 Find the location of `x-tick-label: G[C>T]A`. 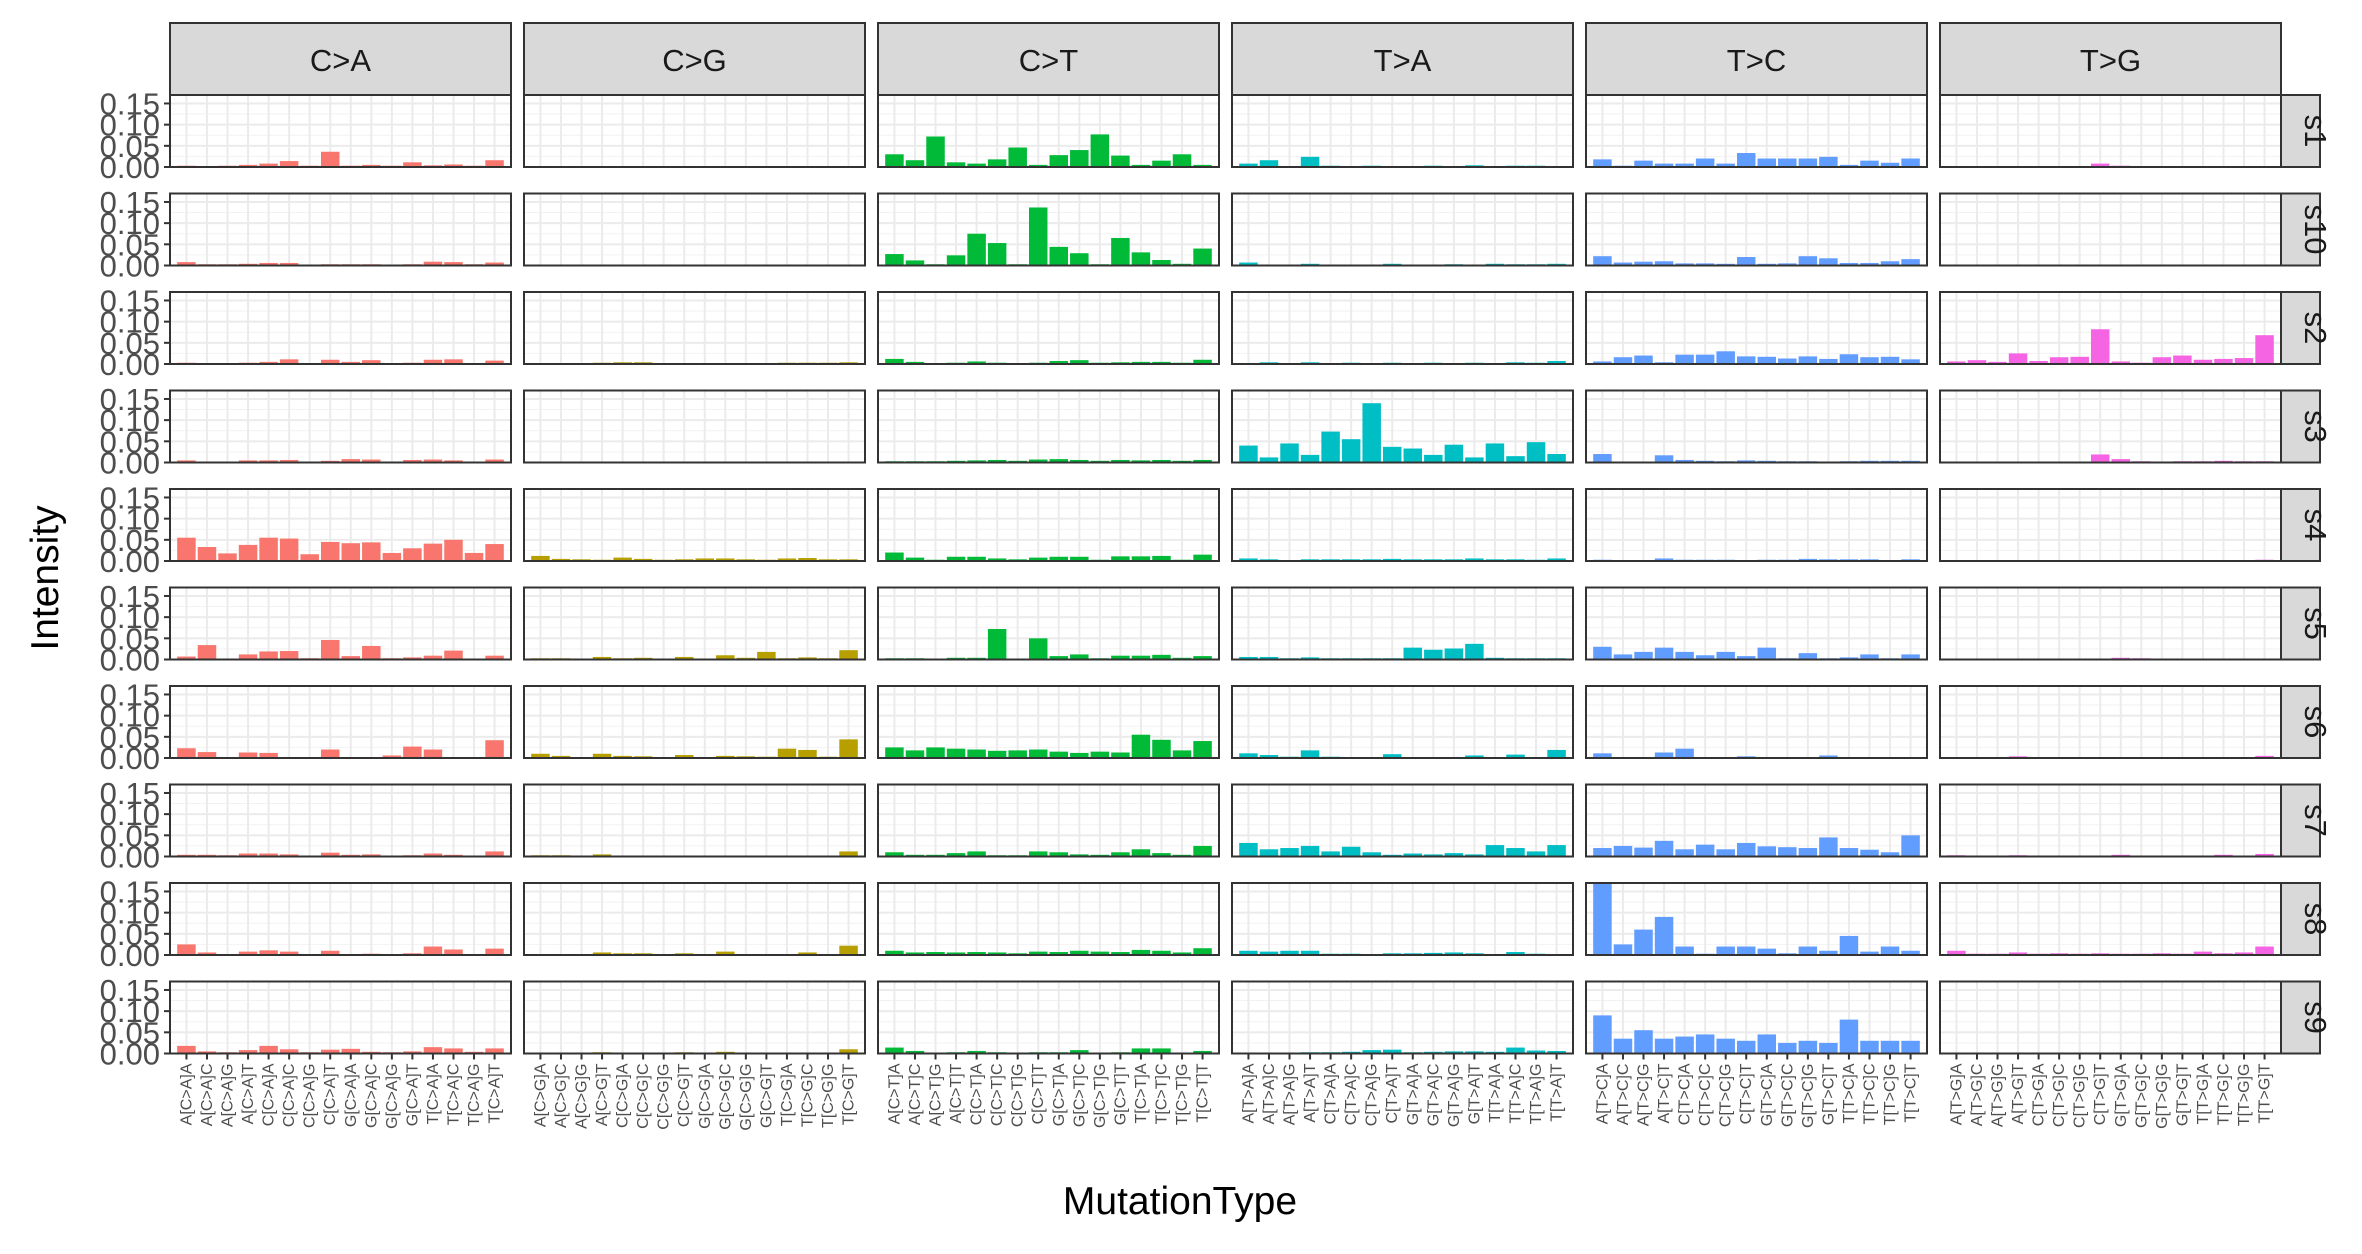

x-tick-label: G[C>T]A is located at coordinates (1059, 1094).